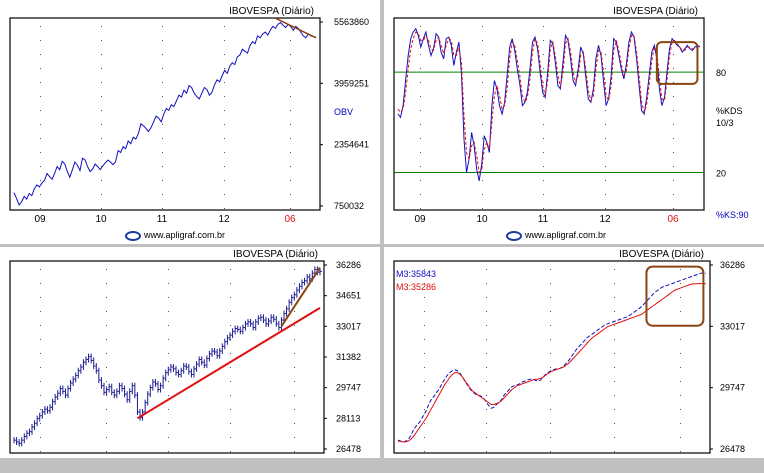 The width and height of the screenshot is (764, 473). Describe the element at coordinates (348, 296) in the screenshot. I see `y-tick-label: 34651` at that location.